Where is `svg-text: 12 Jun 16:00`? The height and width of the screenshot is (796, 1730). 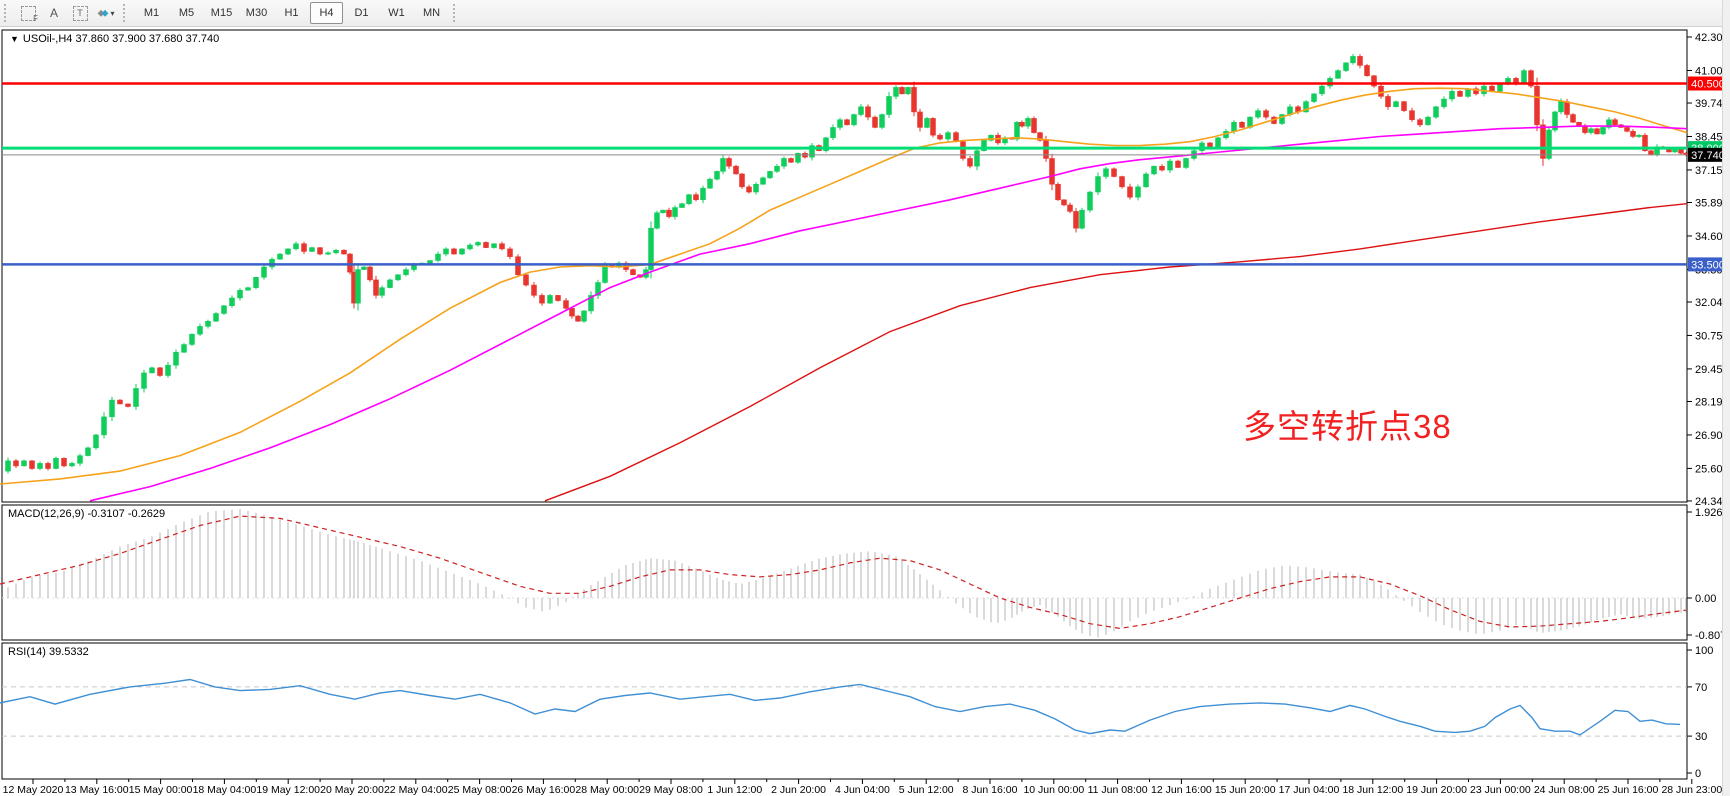 svg-text: 12 Jun 16:00 is located at coordinates (1181, 790).